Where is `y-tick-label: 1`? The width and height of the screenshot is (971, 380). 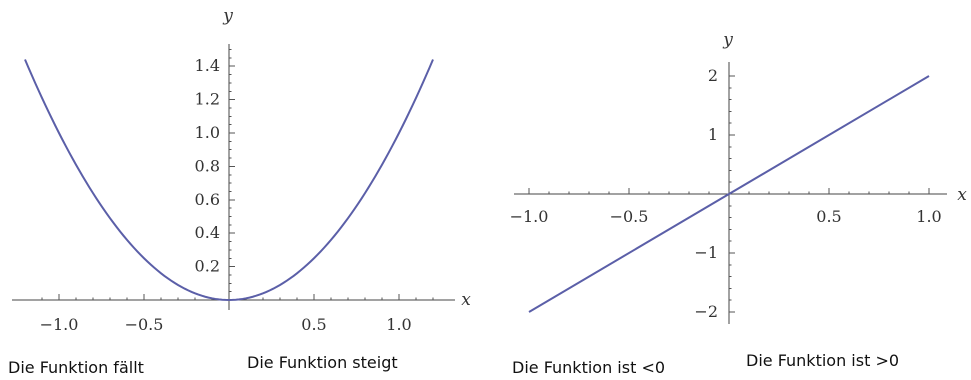 y-tick-label: 1 is located at coordinates (713, 134).